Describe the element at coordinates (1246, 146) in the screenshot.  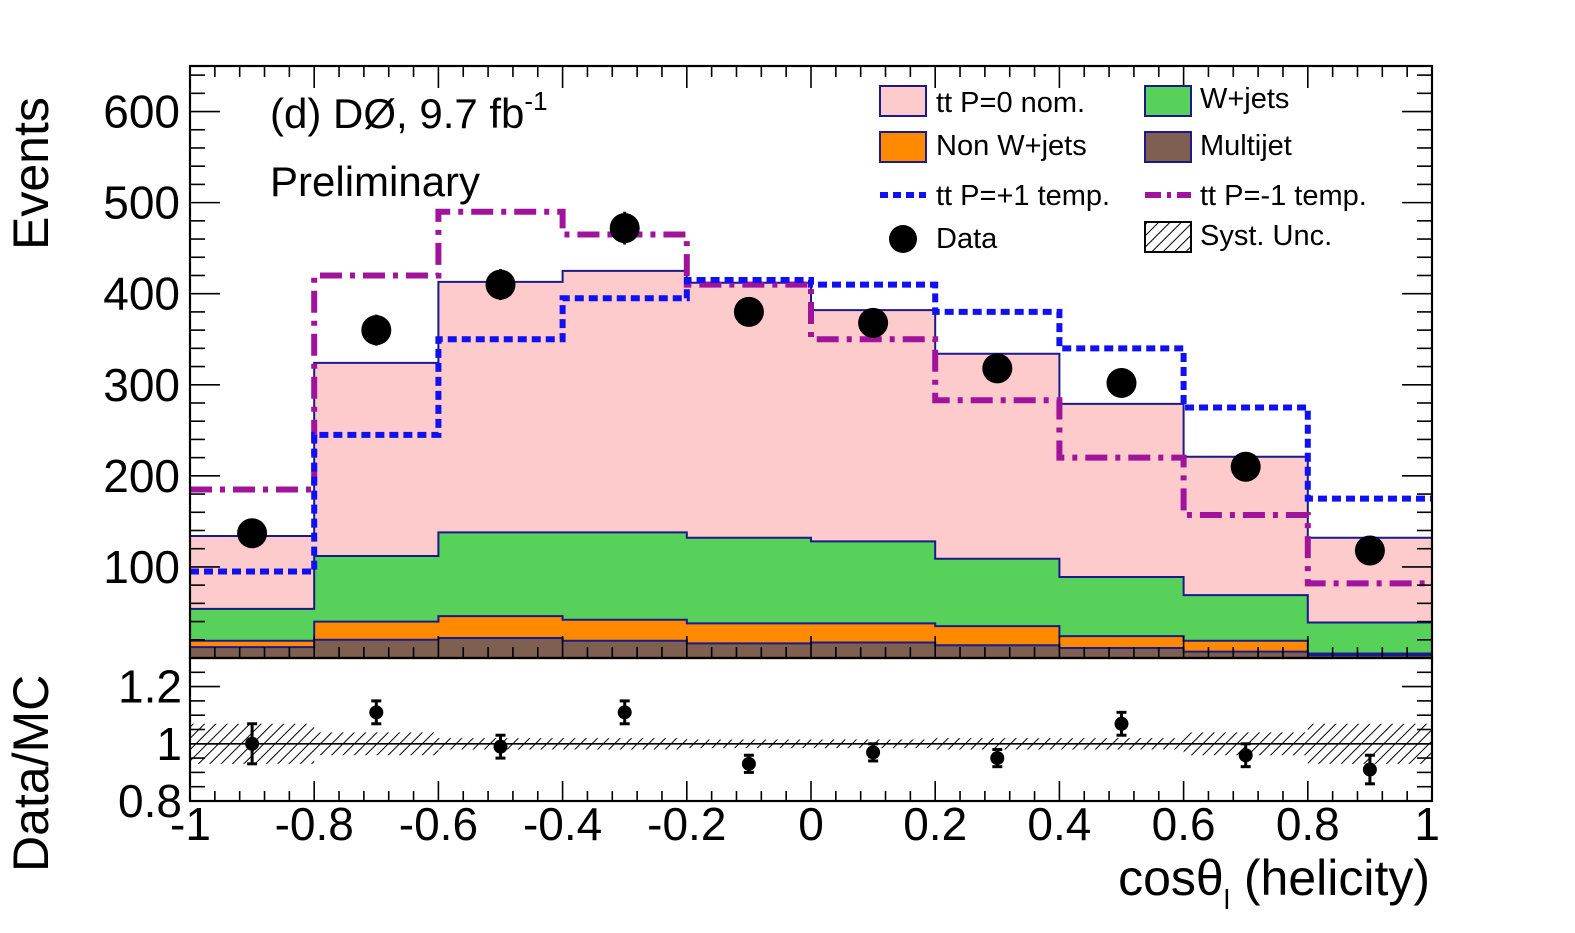
I see `legend-label-multijet: Multijet` at that location.